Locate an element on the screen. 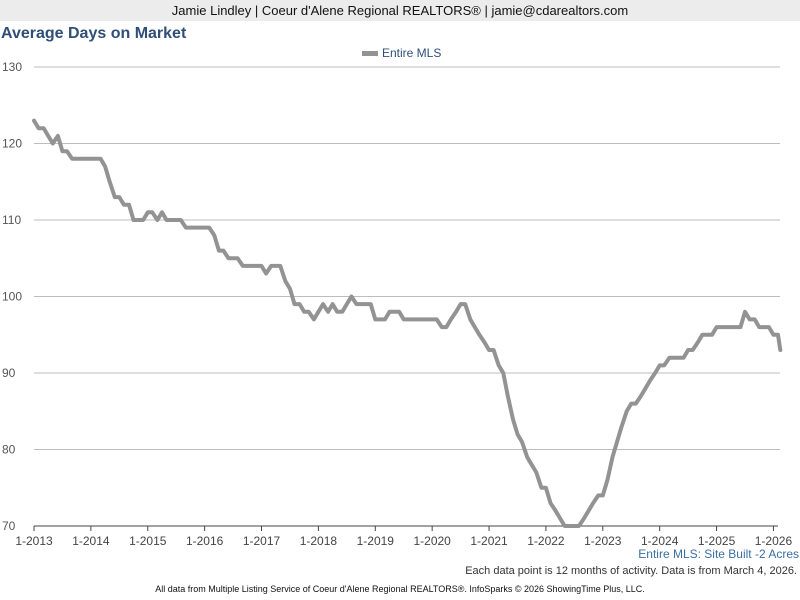 This screenshot has width=800, height=600. y-tick-label: 110 is located at coordinates (11, 220).